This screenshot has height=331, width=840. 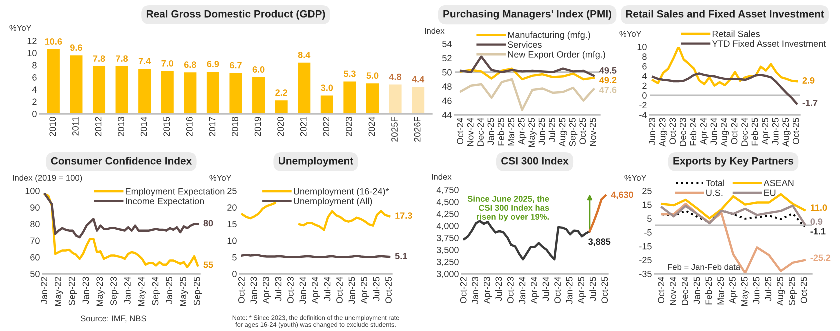 I want to click on y-tick-label: 15, so click(x=647, y=205).